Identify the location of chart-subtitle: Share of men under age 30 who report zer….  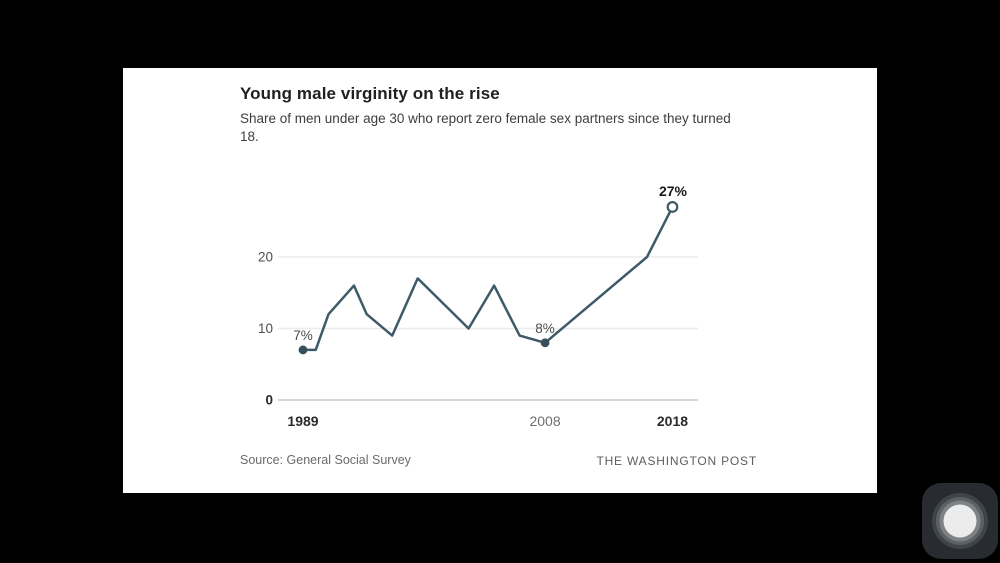
(485, 127).